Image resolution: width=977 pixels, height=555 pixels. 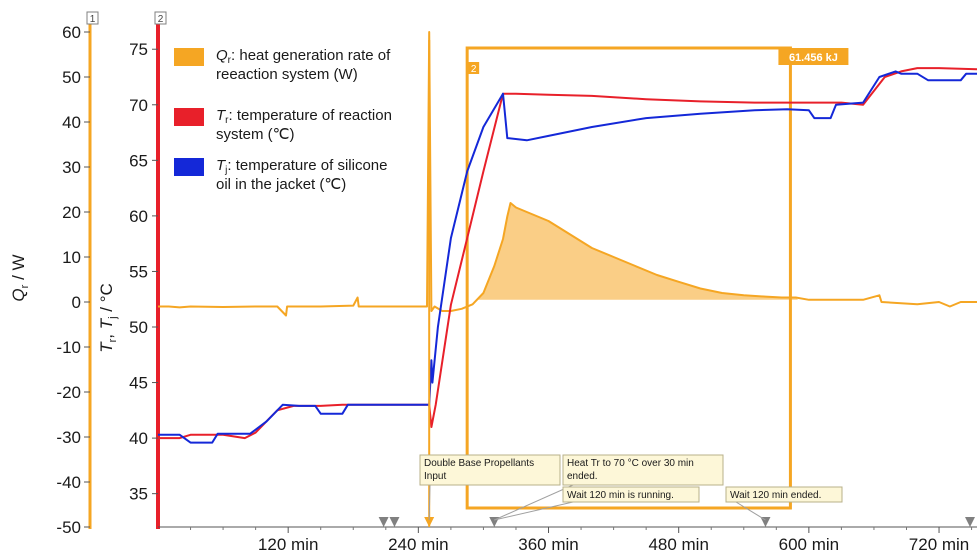 I want to click on legend-label-line1: Tr: temperature of reaction, so click(x=304, y=116).